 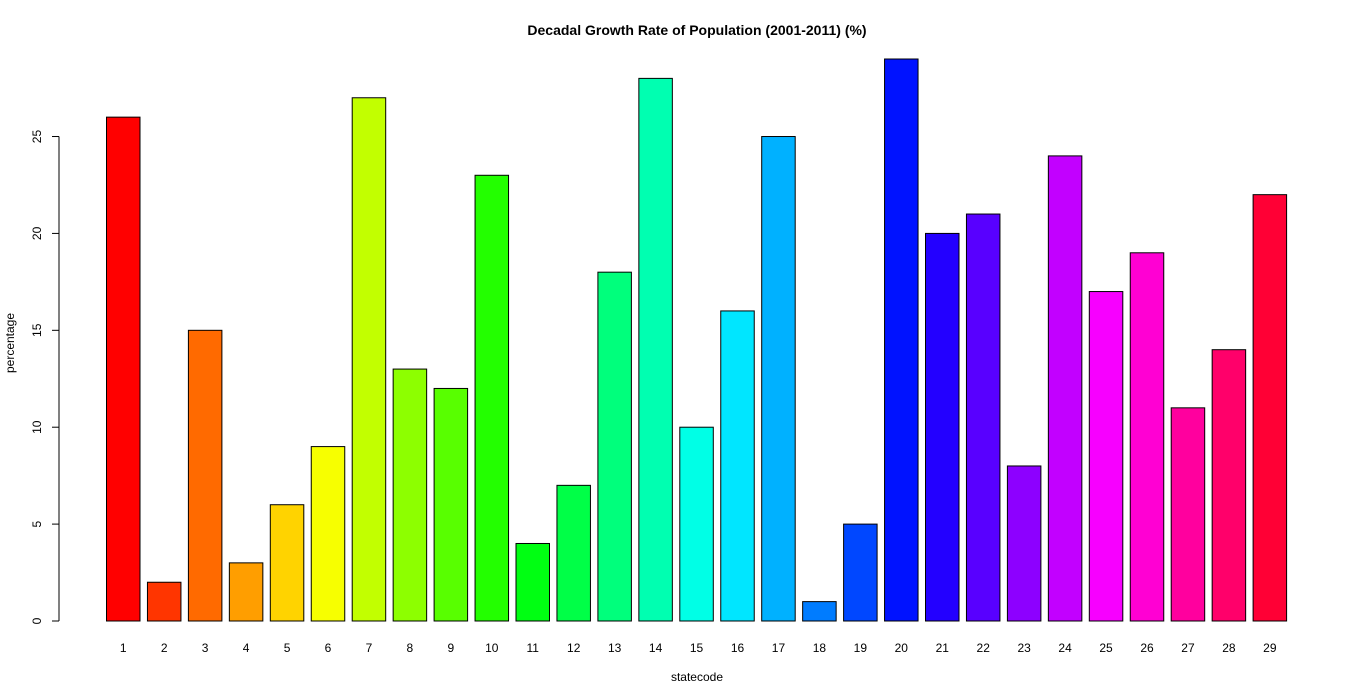 I want to click on x-tick-label: 20, so click(x=902, y=648).